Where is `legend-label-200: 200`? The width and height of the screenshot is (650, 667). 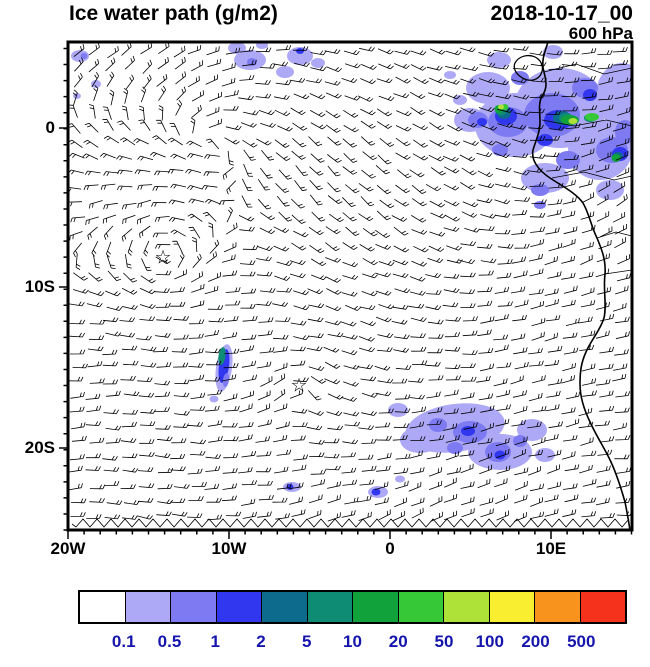 legend-label-200: 200 is located at coordinates (535, 641).